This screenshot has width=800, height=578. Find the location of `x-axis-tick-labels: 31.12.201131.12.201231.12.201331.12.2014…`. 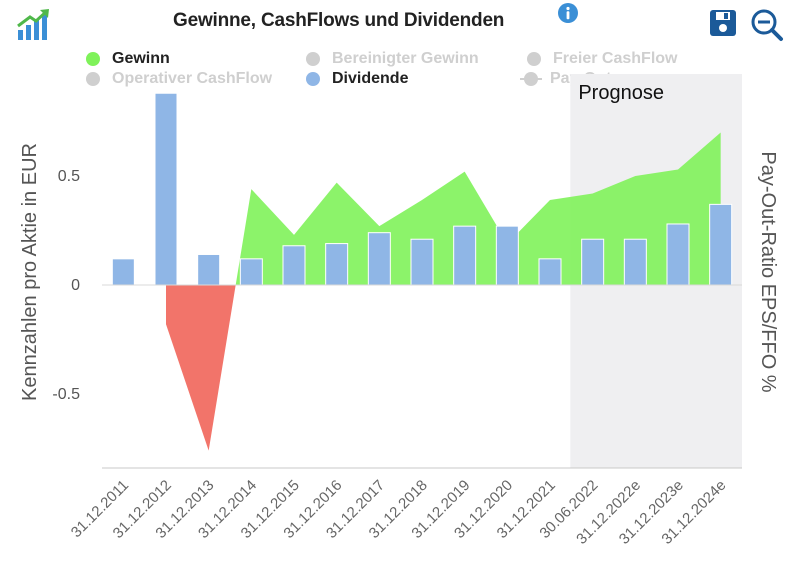

x-axis-tick-labels: 31.12.201131.12.201231.12.201331.12.2014… is located at coordinates (399, 512).